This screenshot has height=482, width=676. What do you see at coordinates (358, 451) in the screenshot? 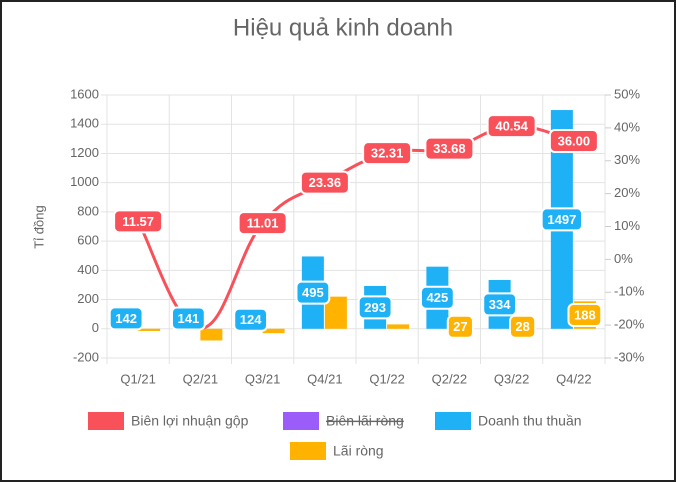
I see `legend-label: Lãi ròng` at bounding box center [358, 451].